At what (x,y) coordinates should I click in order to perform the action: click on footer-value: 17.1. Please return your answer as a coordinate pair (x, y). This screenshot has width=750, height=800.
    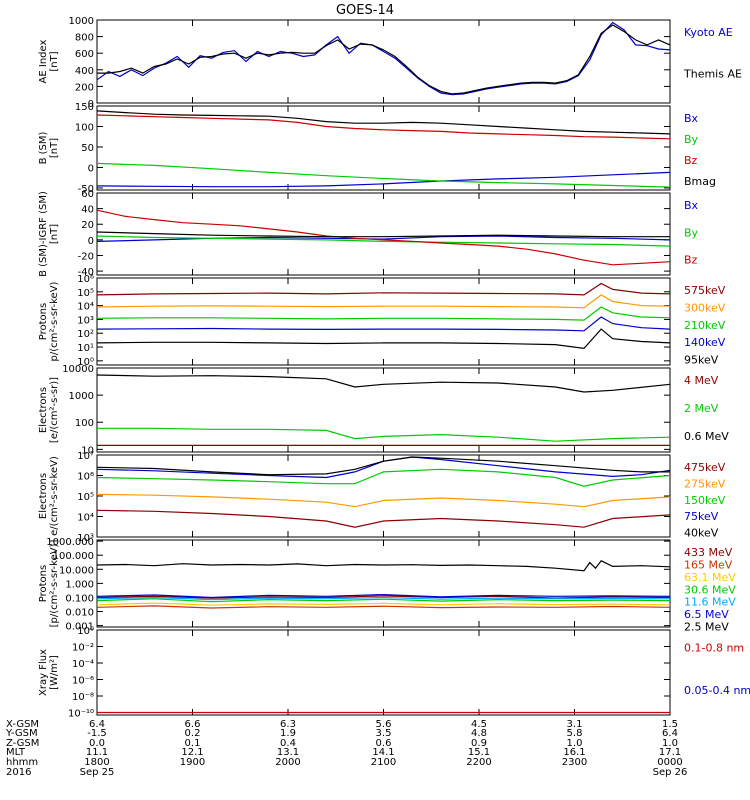
    Looking at the image, I should click on (670, 752).